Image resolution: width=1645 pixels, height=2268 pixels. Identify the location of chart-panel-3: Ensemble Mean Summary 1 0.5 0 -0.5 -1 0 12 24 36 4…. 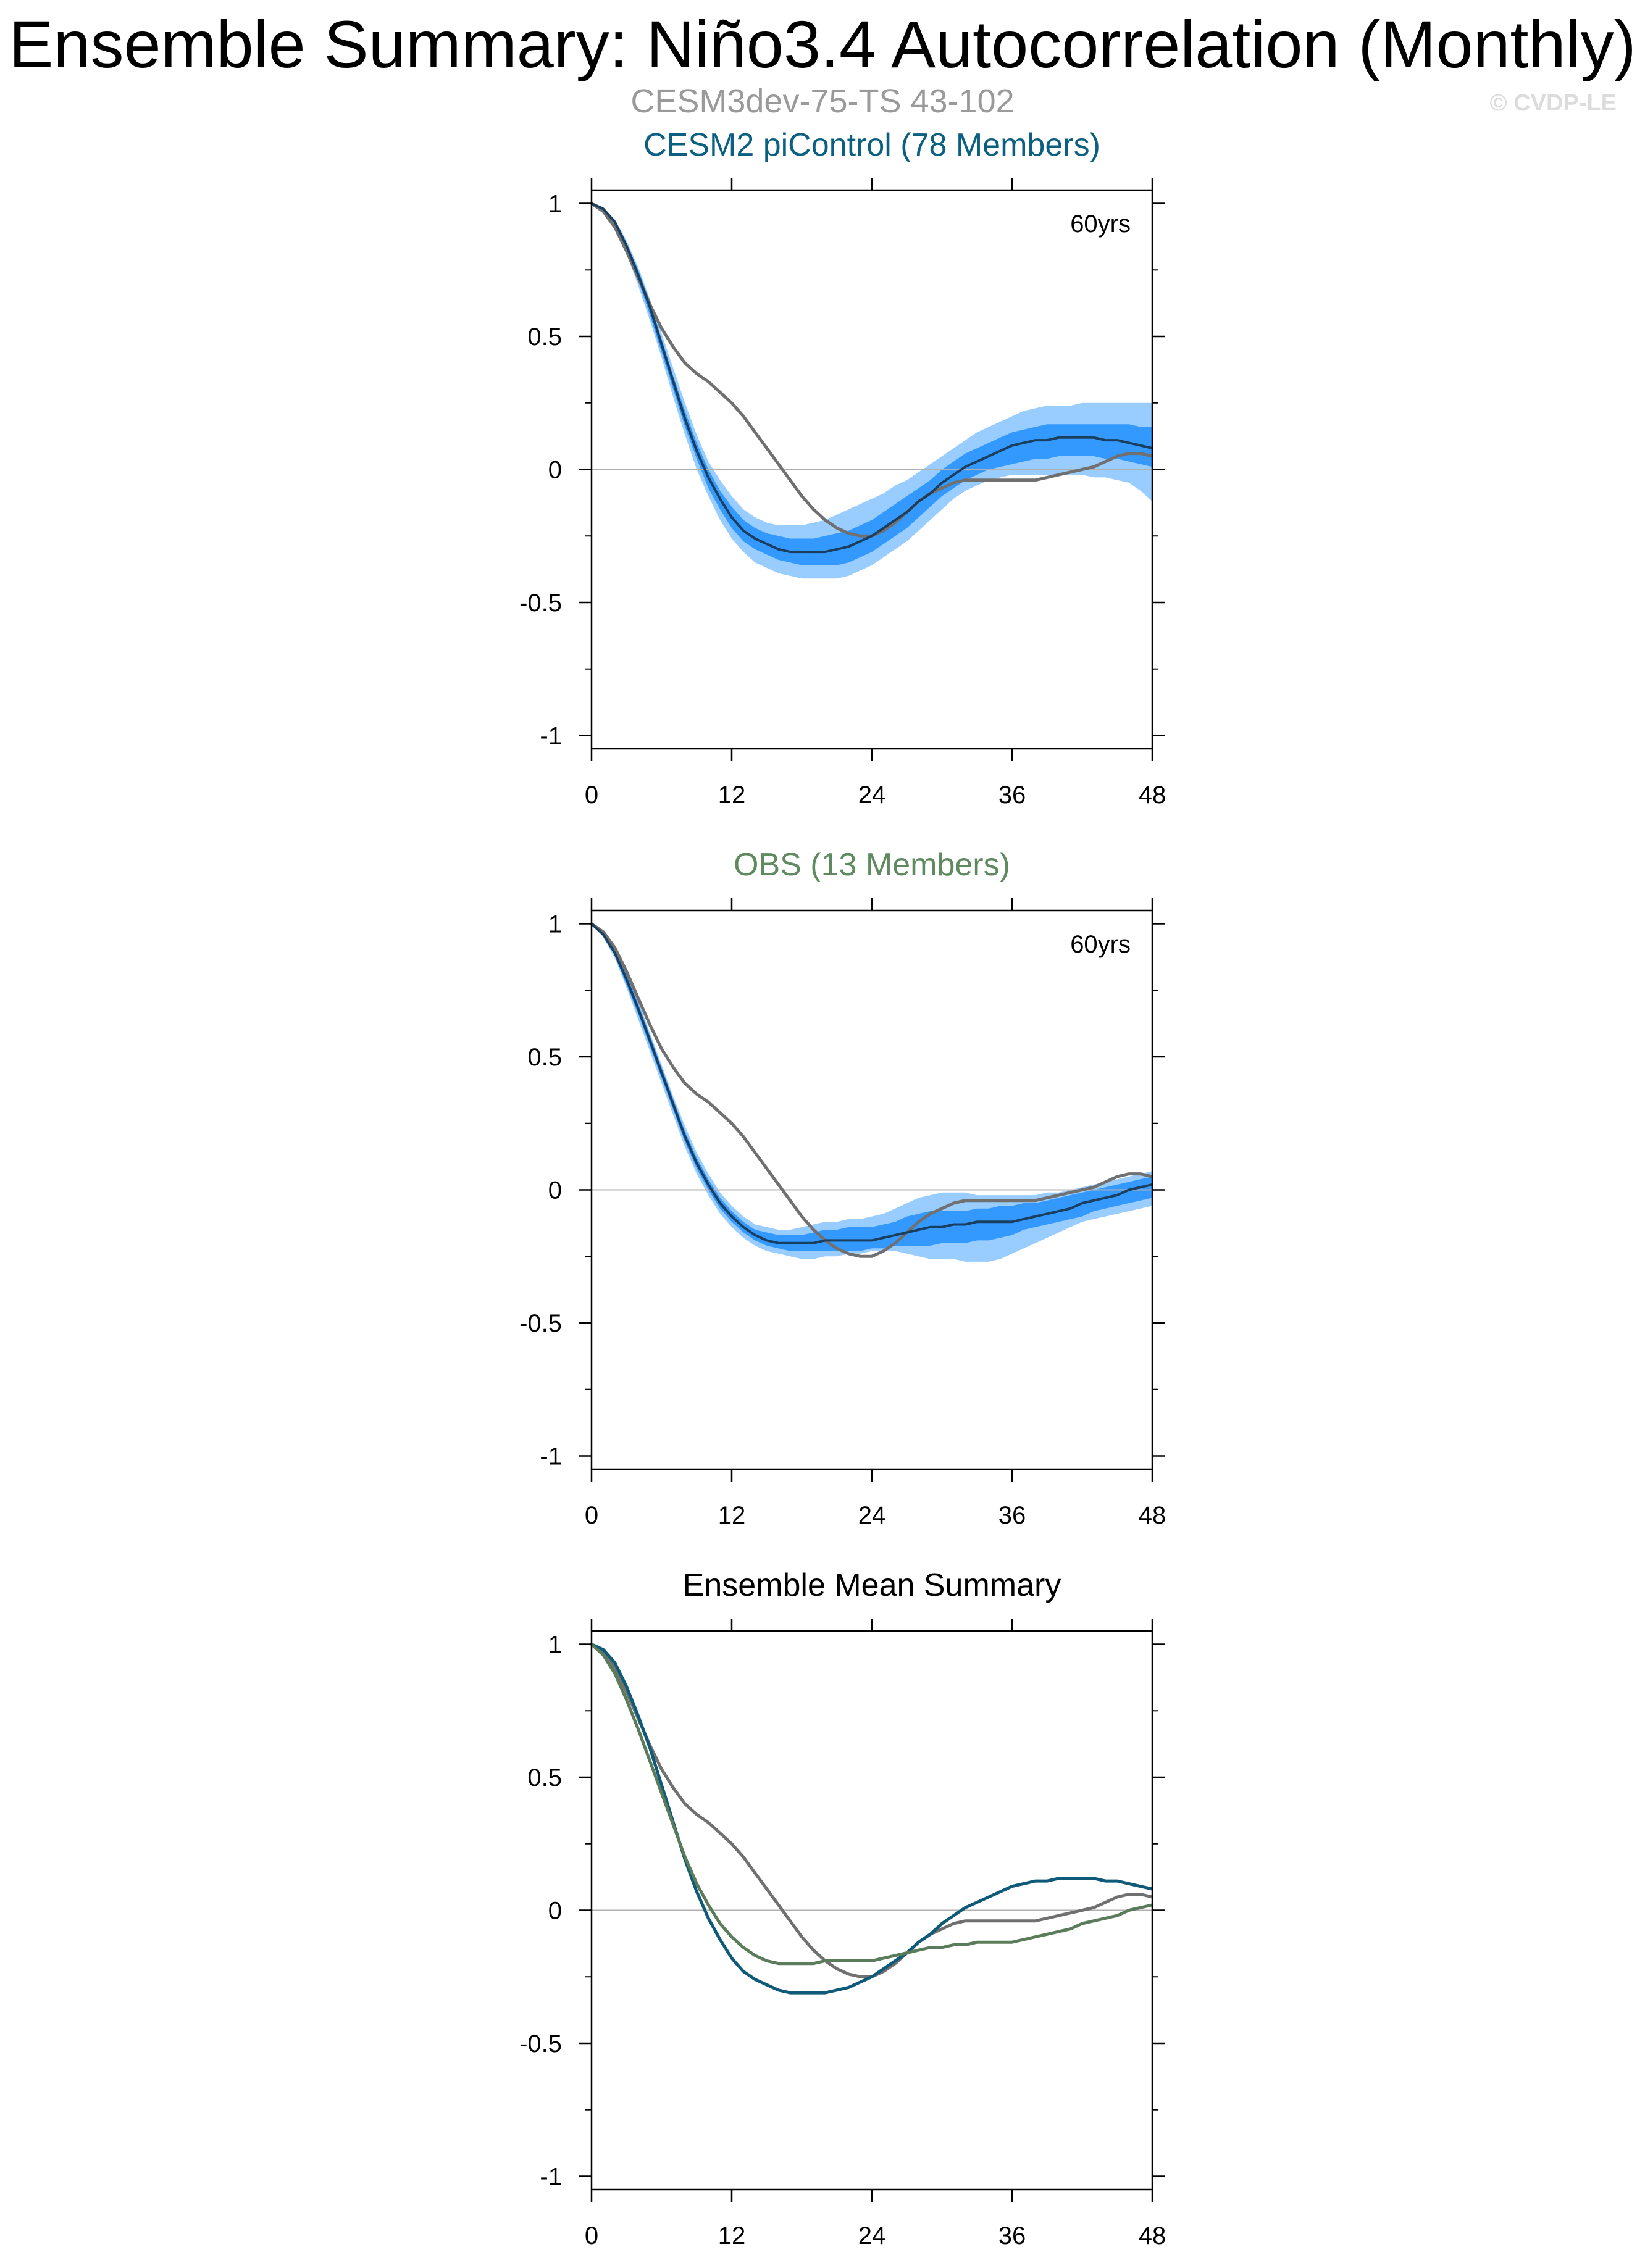
(842, 1908).